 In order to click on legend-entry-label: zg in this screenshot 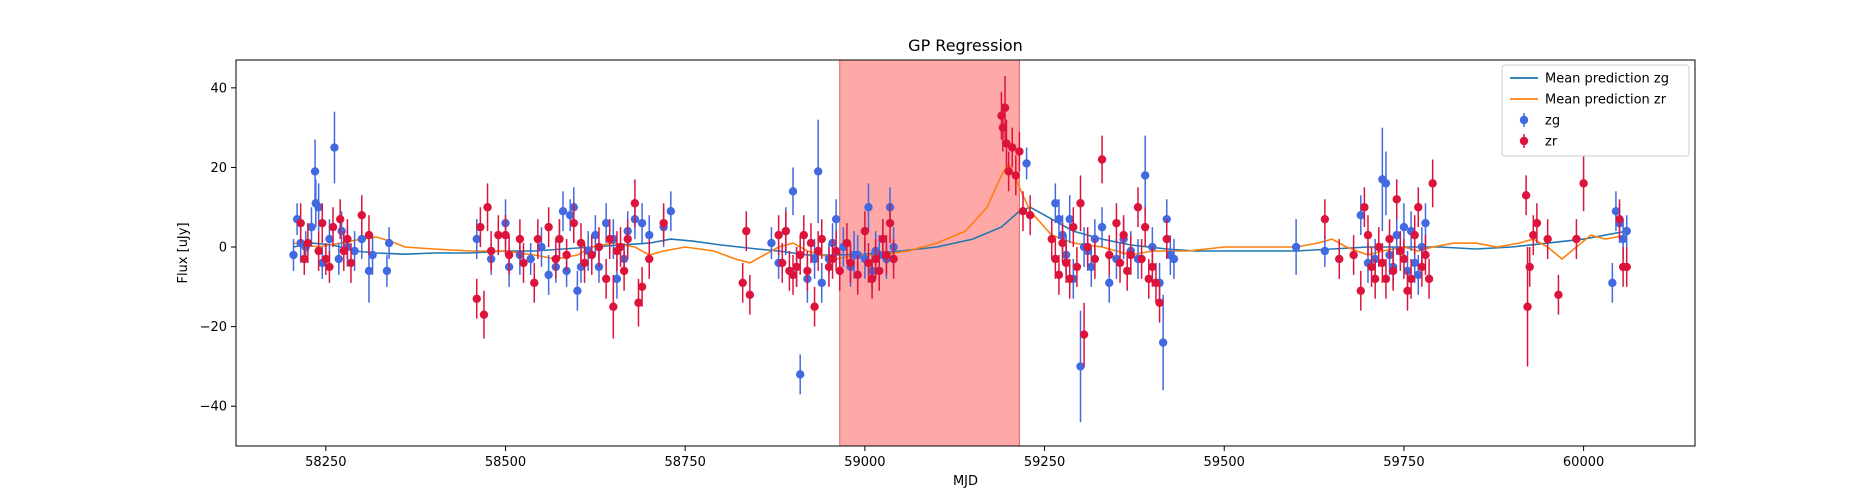, I will do `click(1552, 121)`.